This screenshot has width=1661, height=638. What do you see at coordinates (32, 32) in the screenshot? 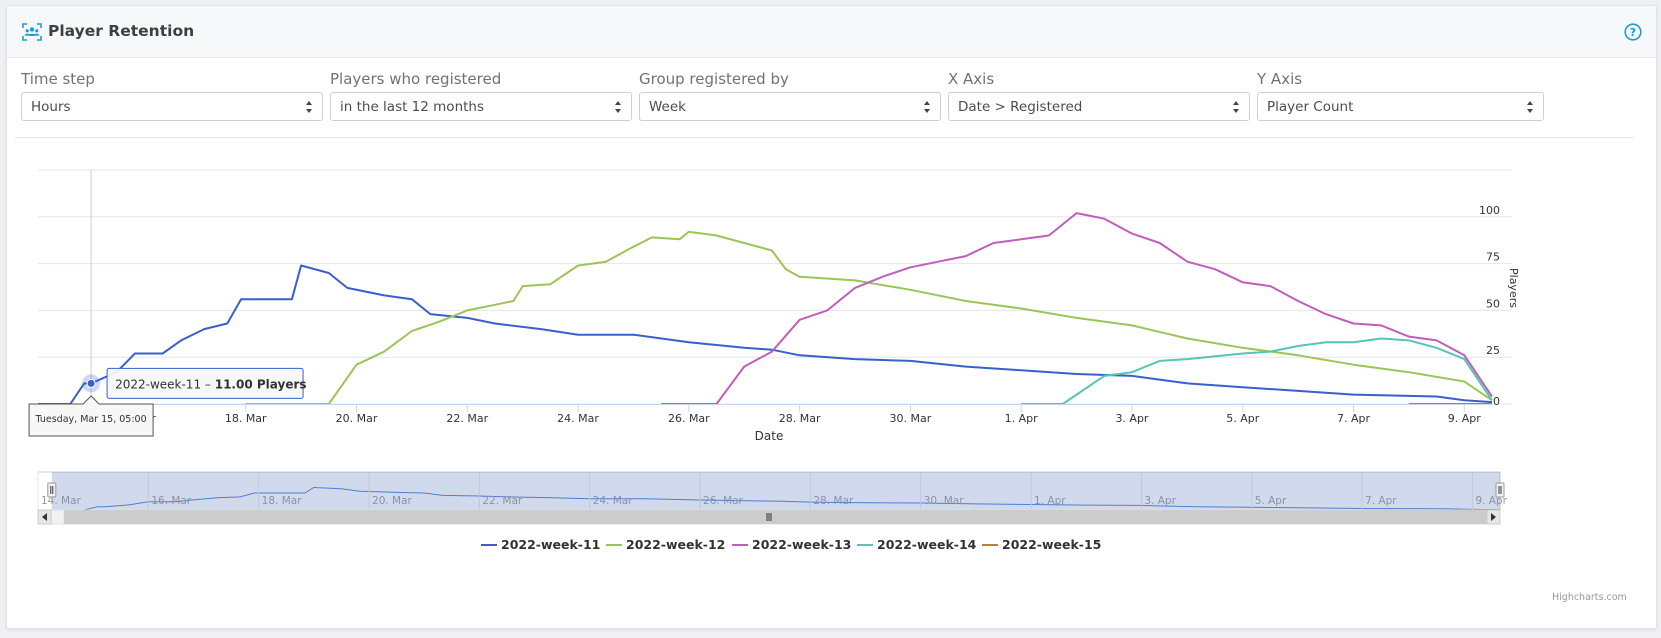
I see `users-group-icon` at bounding box center [32, 32].